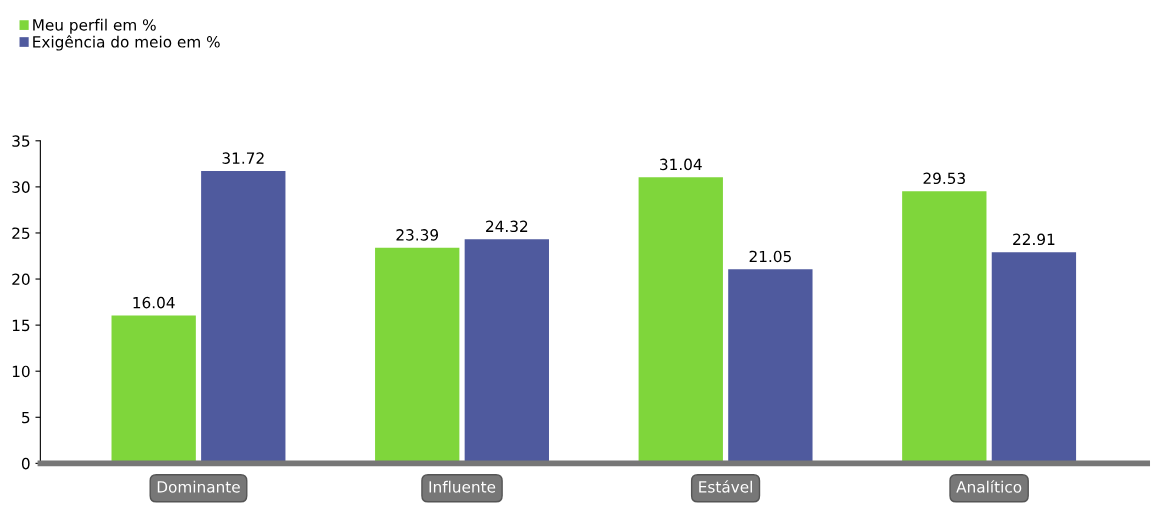 This screenshot has width=1153, height=512. Describe the element at coordinates (126, 43) in the screenshot. I see `legend-label: Exigência do meio em %` at that location.